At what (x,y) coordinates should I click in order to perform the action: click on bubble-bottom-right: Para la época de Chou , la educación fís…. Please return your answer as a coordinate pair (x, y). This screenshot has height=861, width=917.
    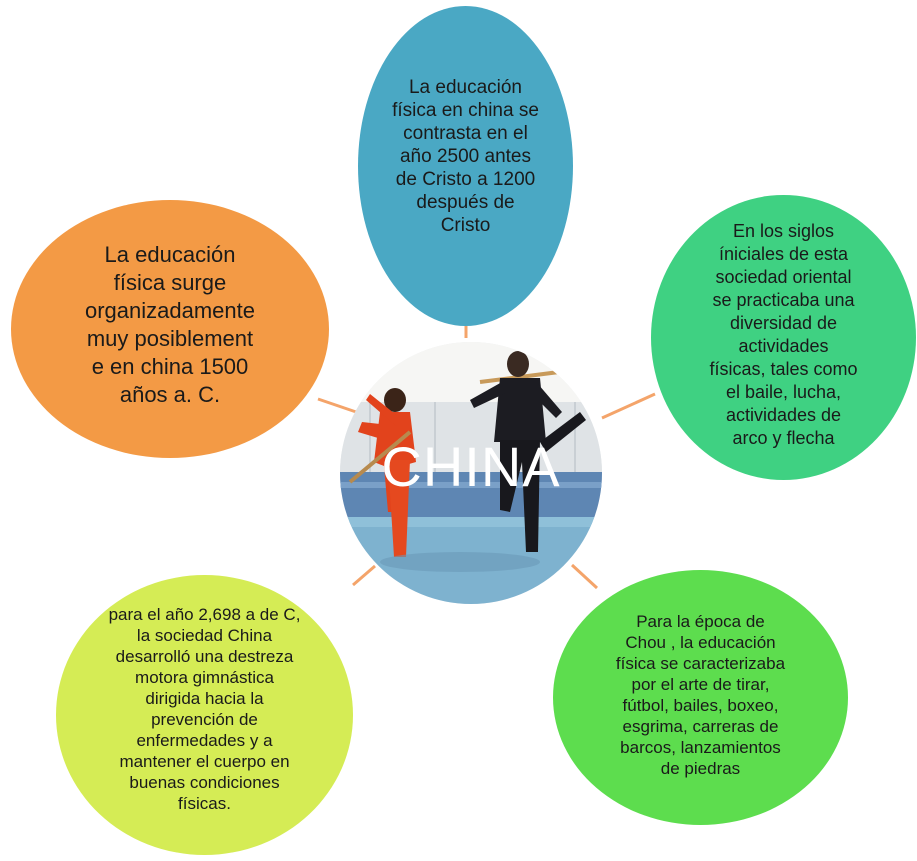
    Looking at the image, I should click on (700, 697).